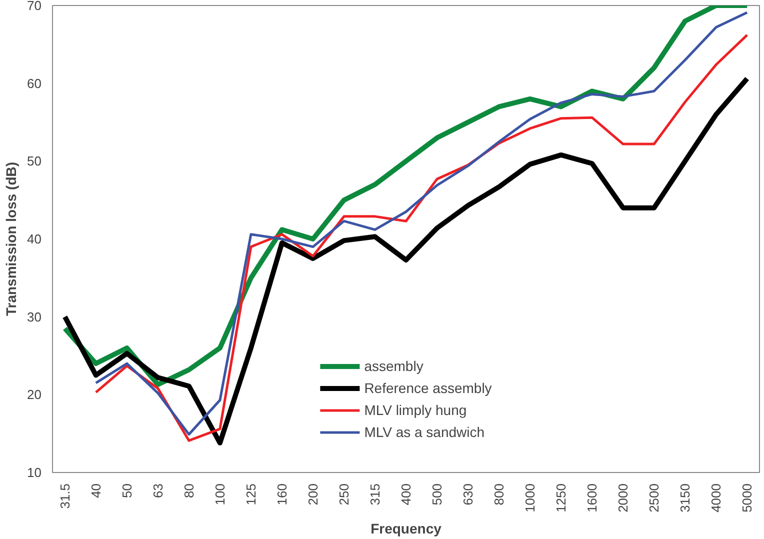  What do you see at coordinates (220, 494) in the screenshot?
I see `x-tick-label: 100` at bounding box center [220, 494].